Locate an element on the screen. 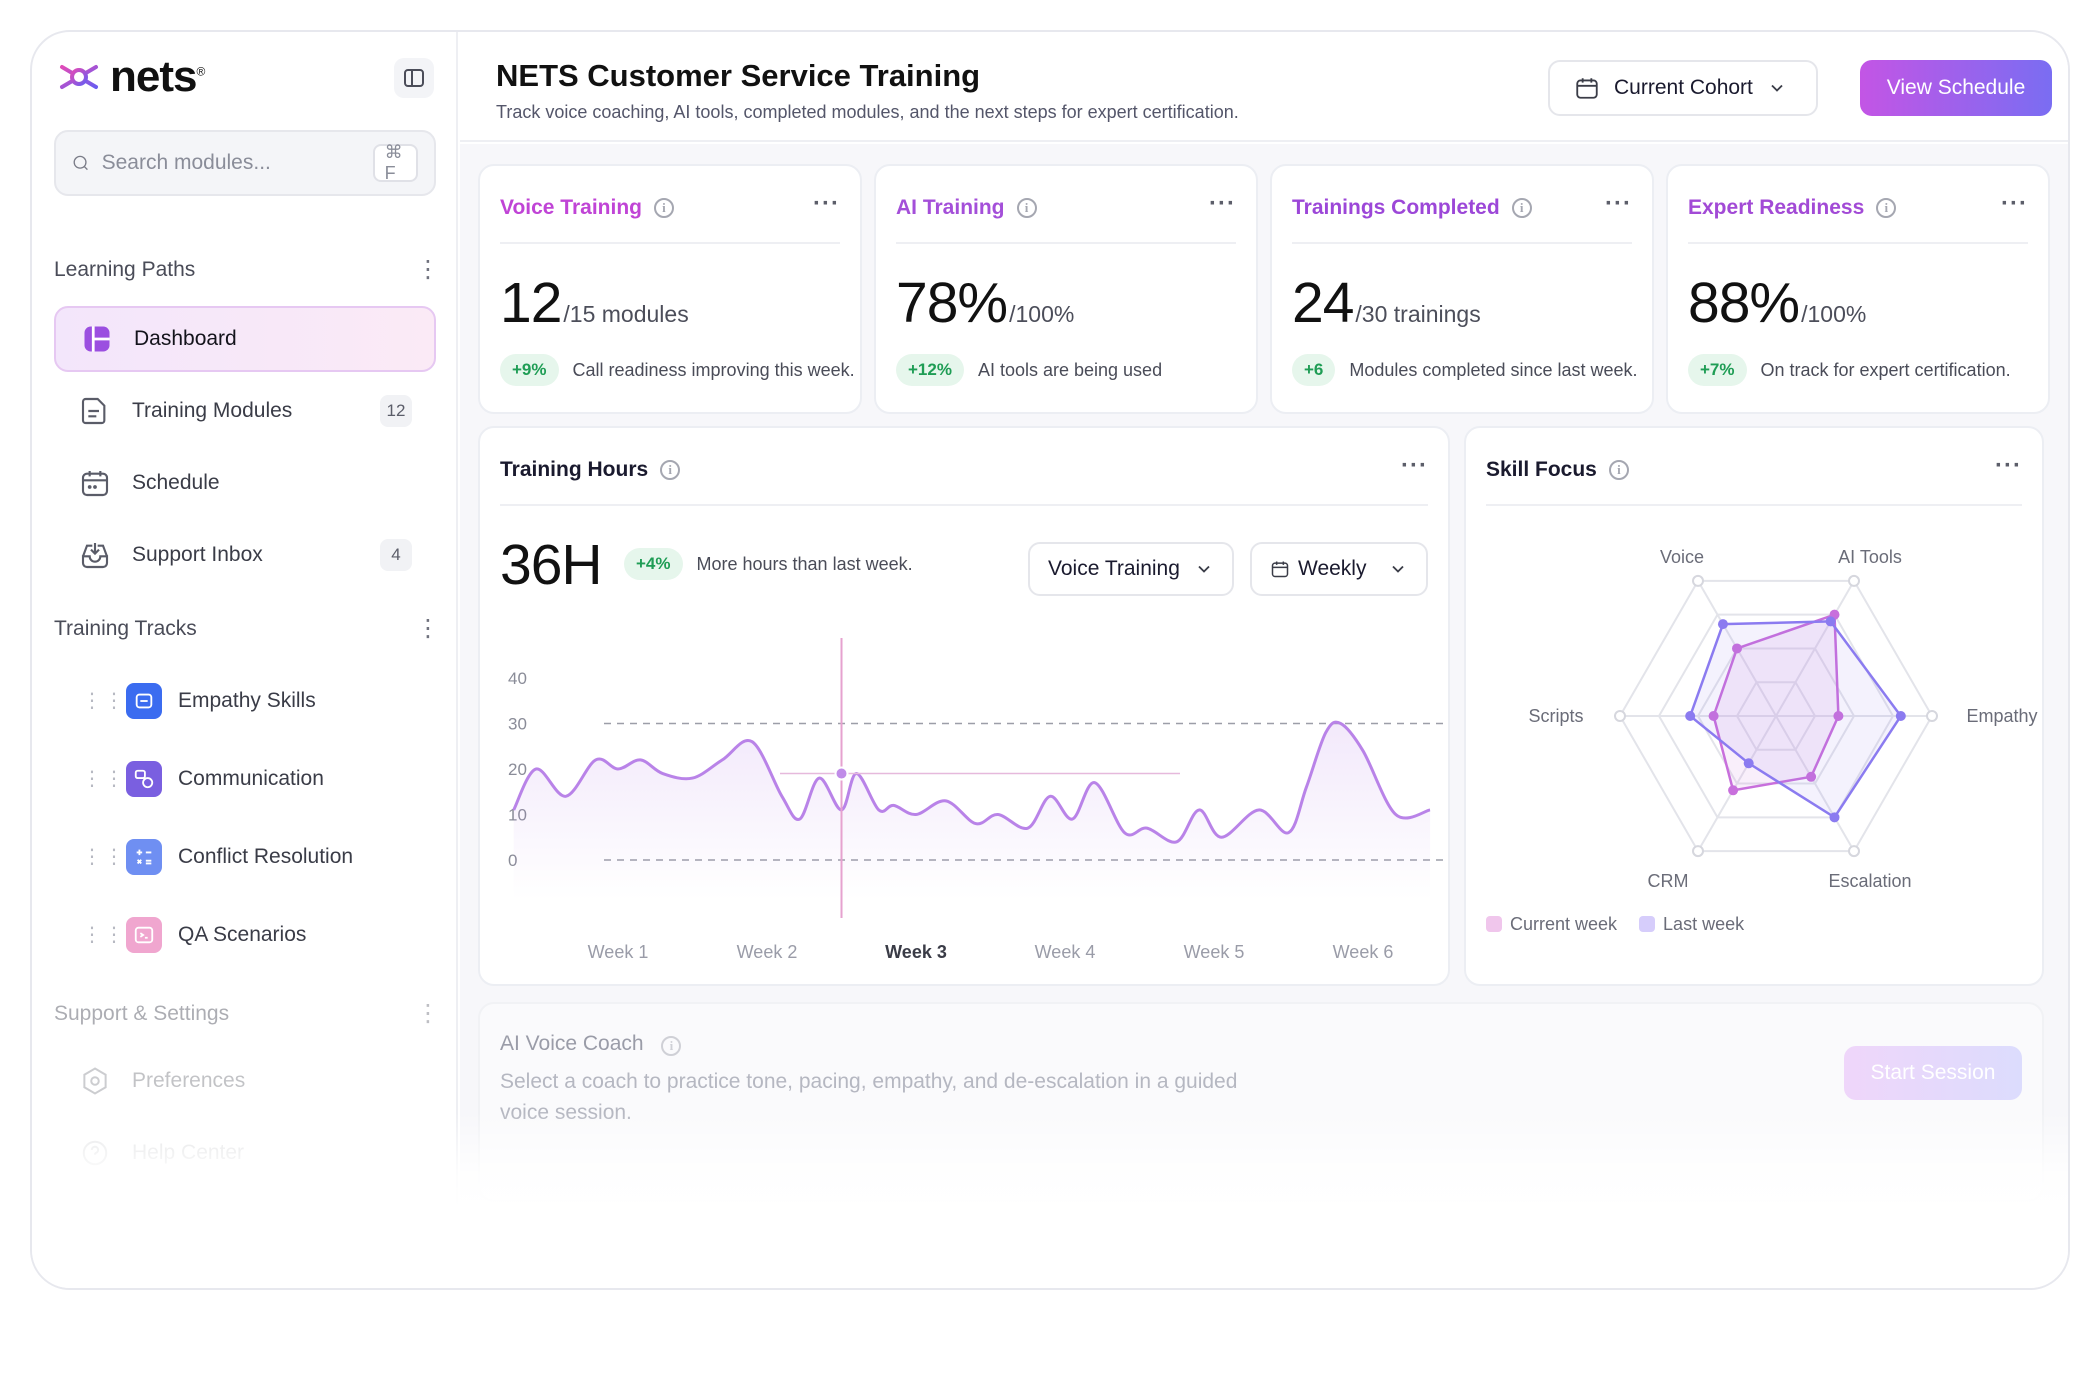  period-dropdown: Weekly is located at coordinates (1339, 569).